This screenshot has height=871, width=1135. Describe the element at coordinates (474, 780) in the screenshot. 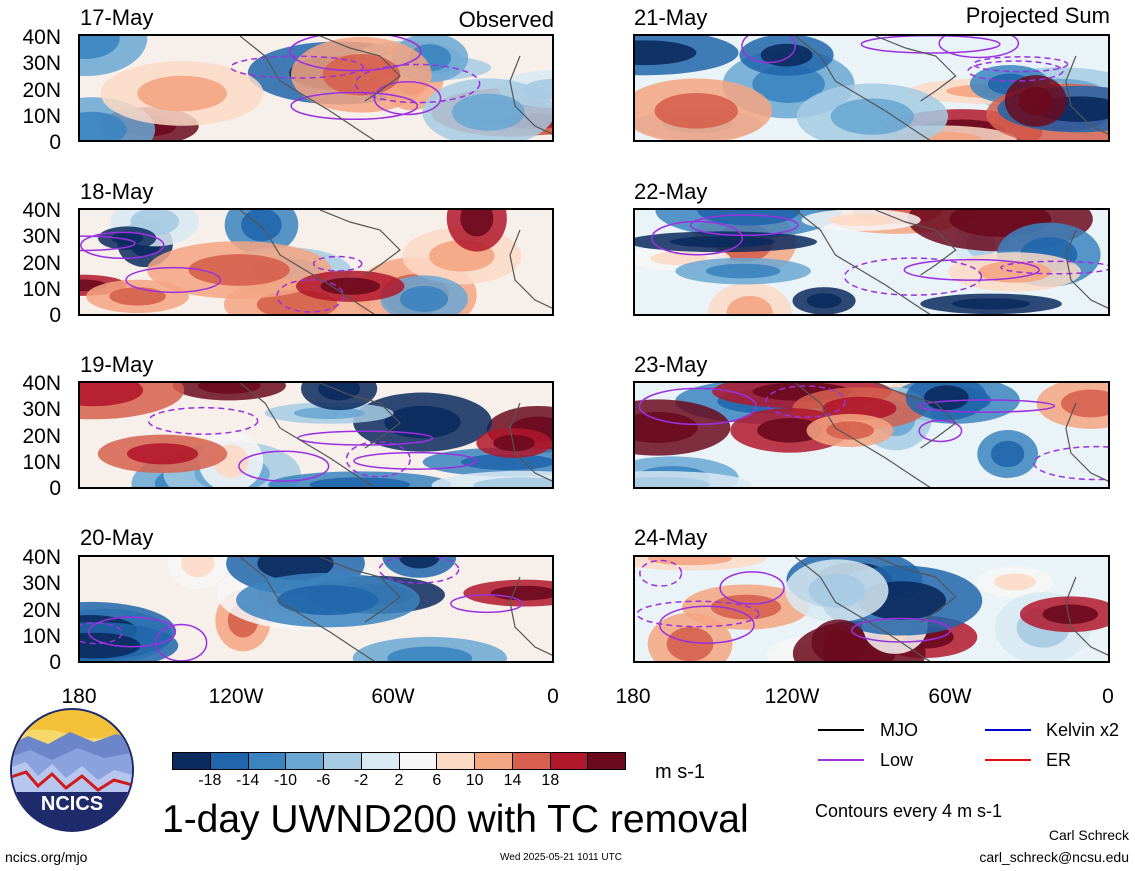

I see `colorbar-tick: 10` at that location.